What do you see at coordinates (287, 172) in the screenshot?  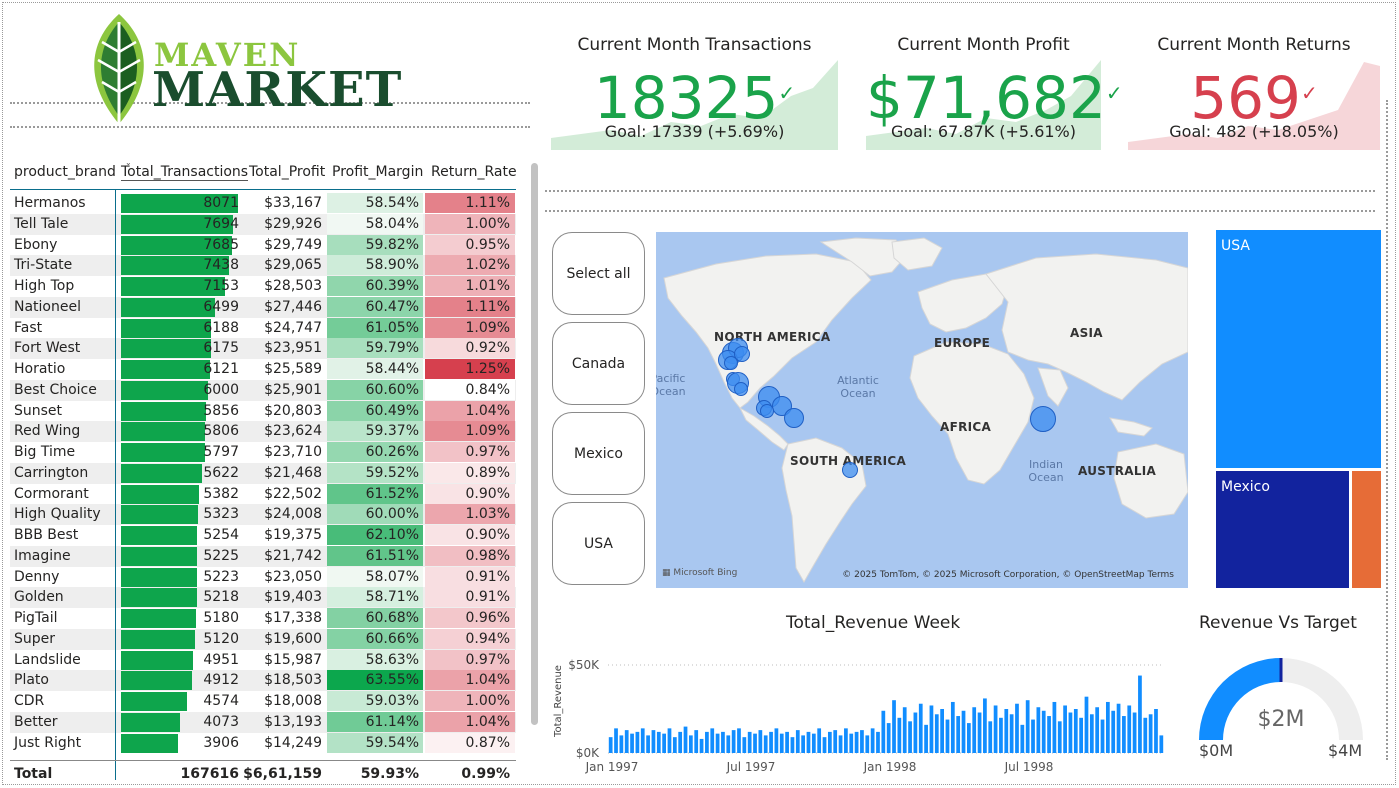 I see `header-total-profit: Total_Profit` at bounding box center [287, 172].